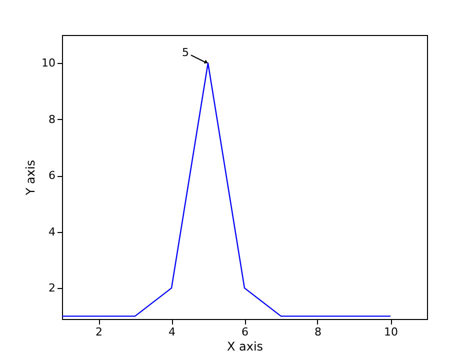 The image size is (474, 355). Describe the element at coordinates (52, 231) in the screenshot. I see `y-tick-label: 4` at that location.